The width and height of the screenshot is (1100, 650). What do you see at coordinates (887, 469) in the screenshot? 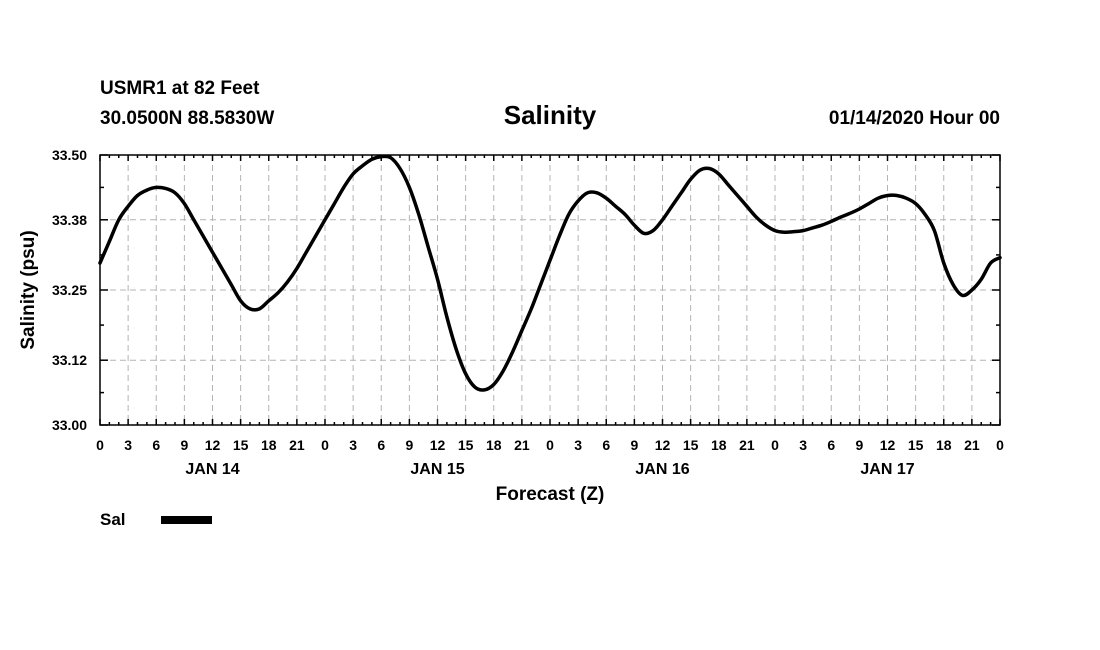
I see `day-label: JAN 17` at bounding box center [887, 469].